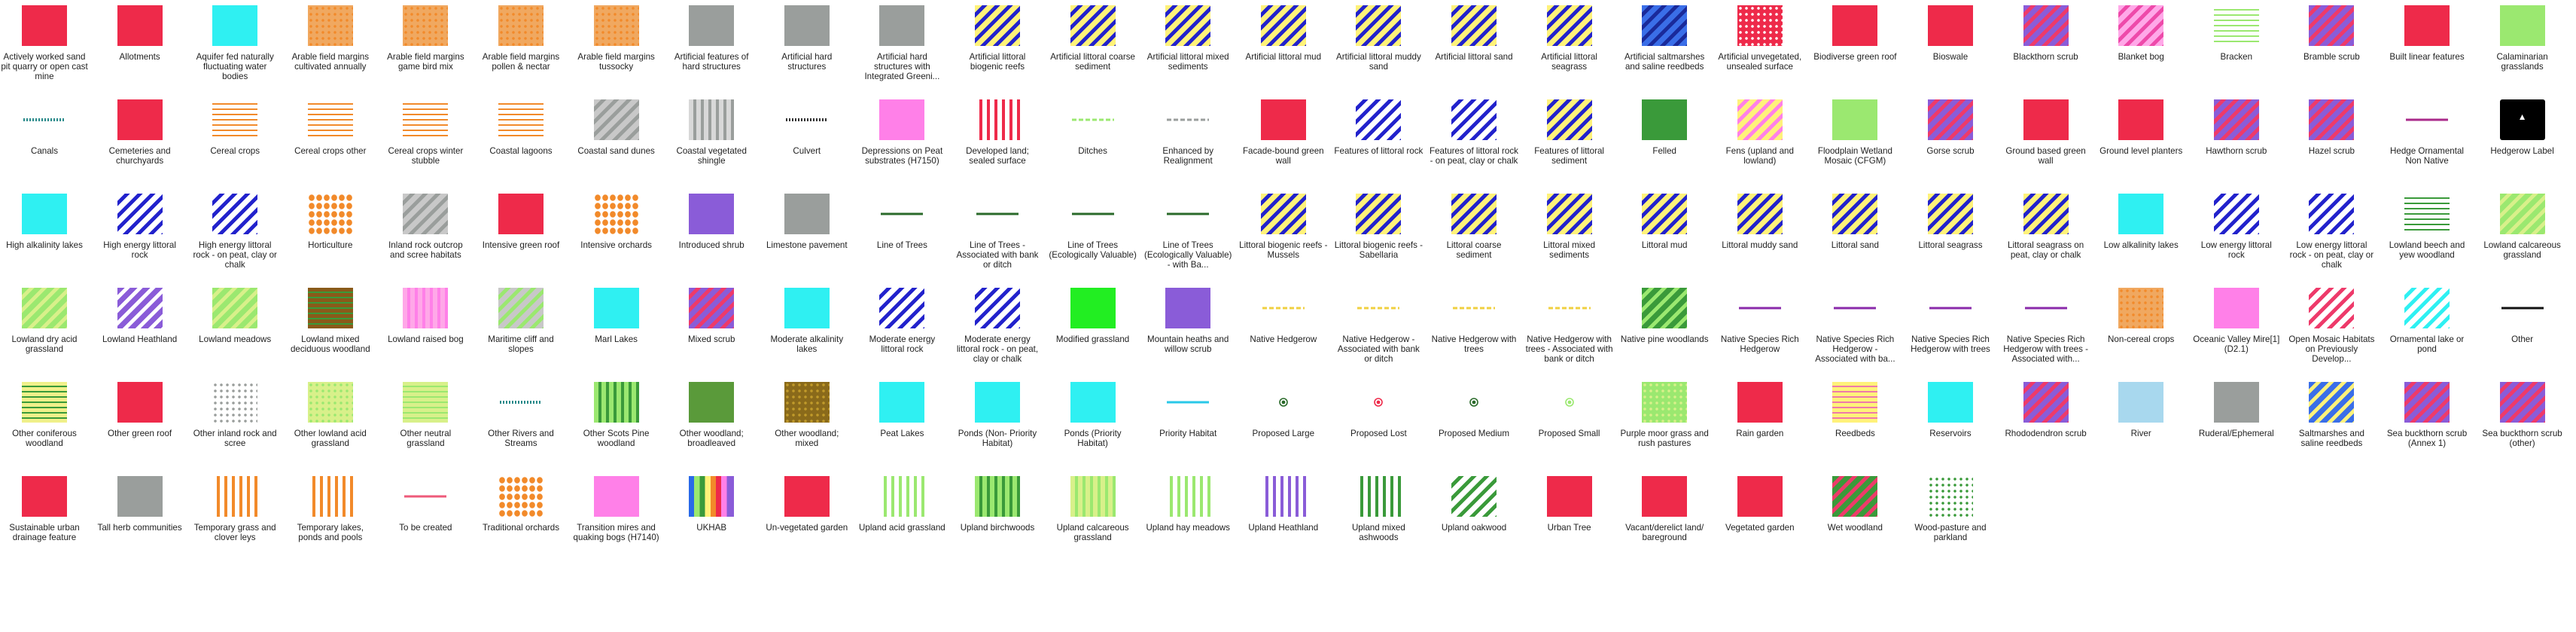 This screenshot has height=632, width=2576. Describe the element at coordinates (1188, 156) in the screenshot. I see `legend-label: Enhanced by Realignment` at that location.